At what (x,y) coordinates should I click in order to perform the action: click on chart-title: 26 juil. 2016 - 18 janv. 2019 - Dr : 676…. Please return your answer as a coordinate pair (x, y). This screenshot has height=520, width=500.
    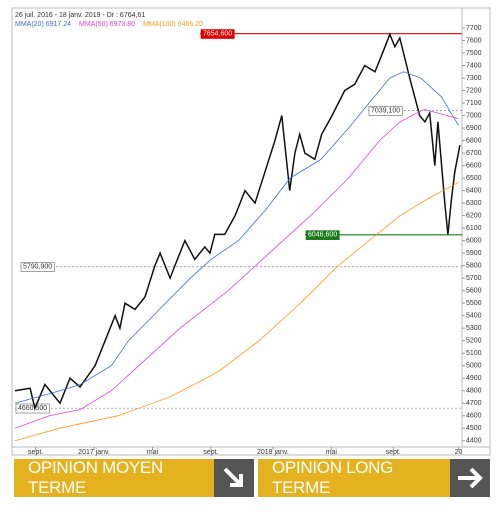
    Looking at the image, I should click on (80, 15).